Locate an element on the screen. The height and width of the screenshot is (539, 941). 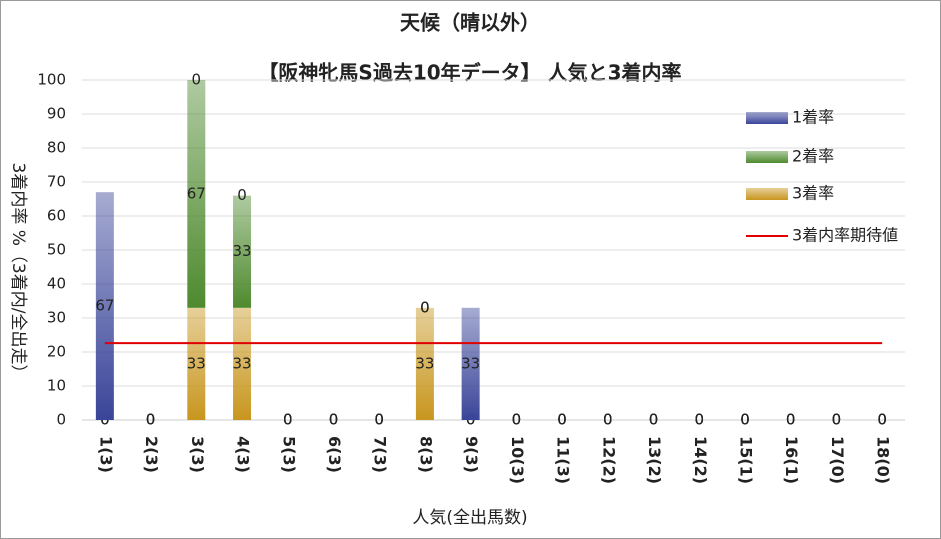
x-tick-label: 17(0) is located at coordinates (837, 460).